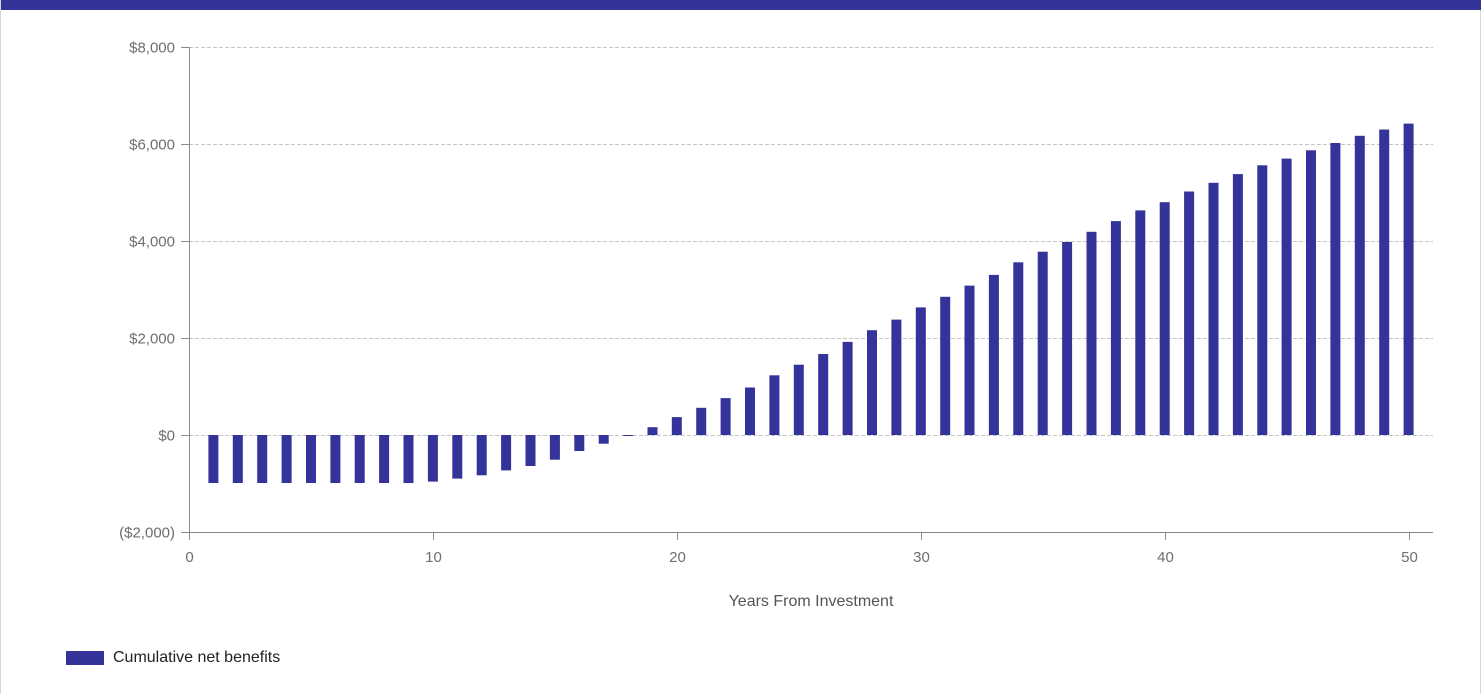 This screenshot has height=694, width=1481. Describe the element at coordinates (1409, 557) in the screenshot. I see `x-tick-label-5: 50` at that location.